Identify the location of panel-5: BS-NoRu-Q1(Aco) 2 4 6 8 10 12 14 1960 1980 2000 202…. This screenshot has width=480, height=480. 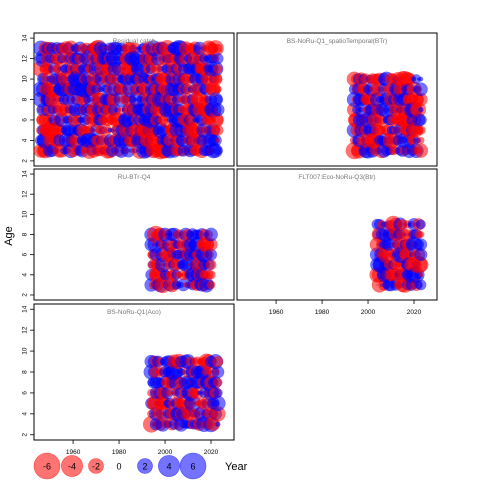
(128, 379).